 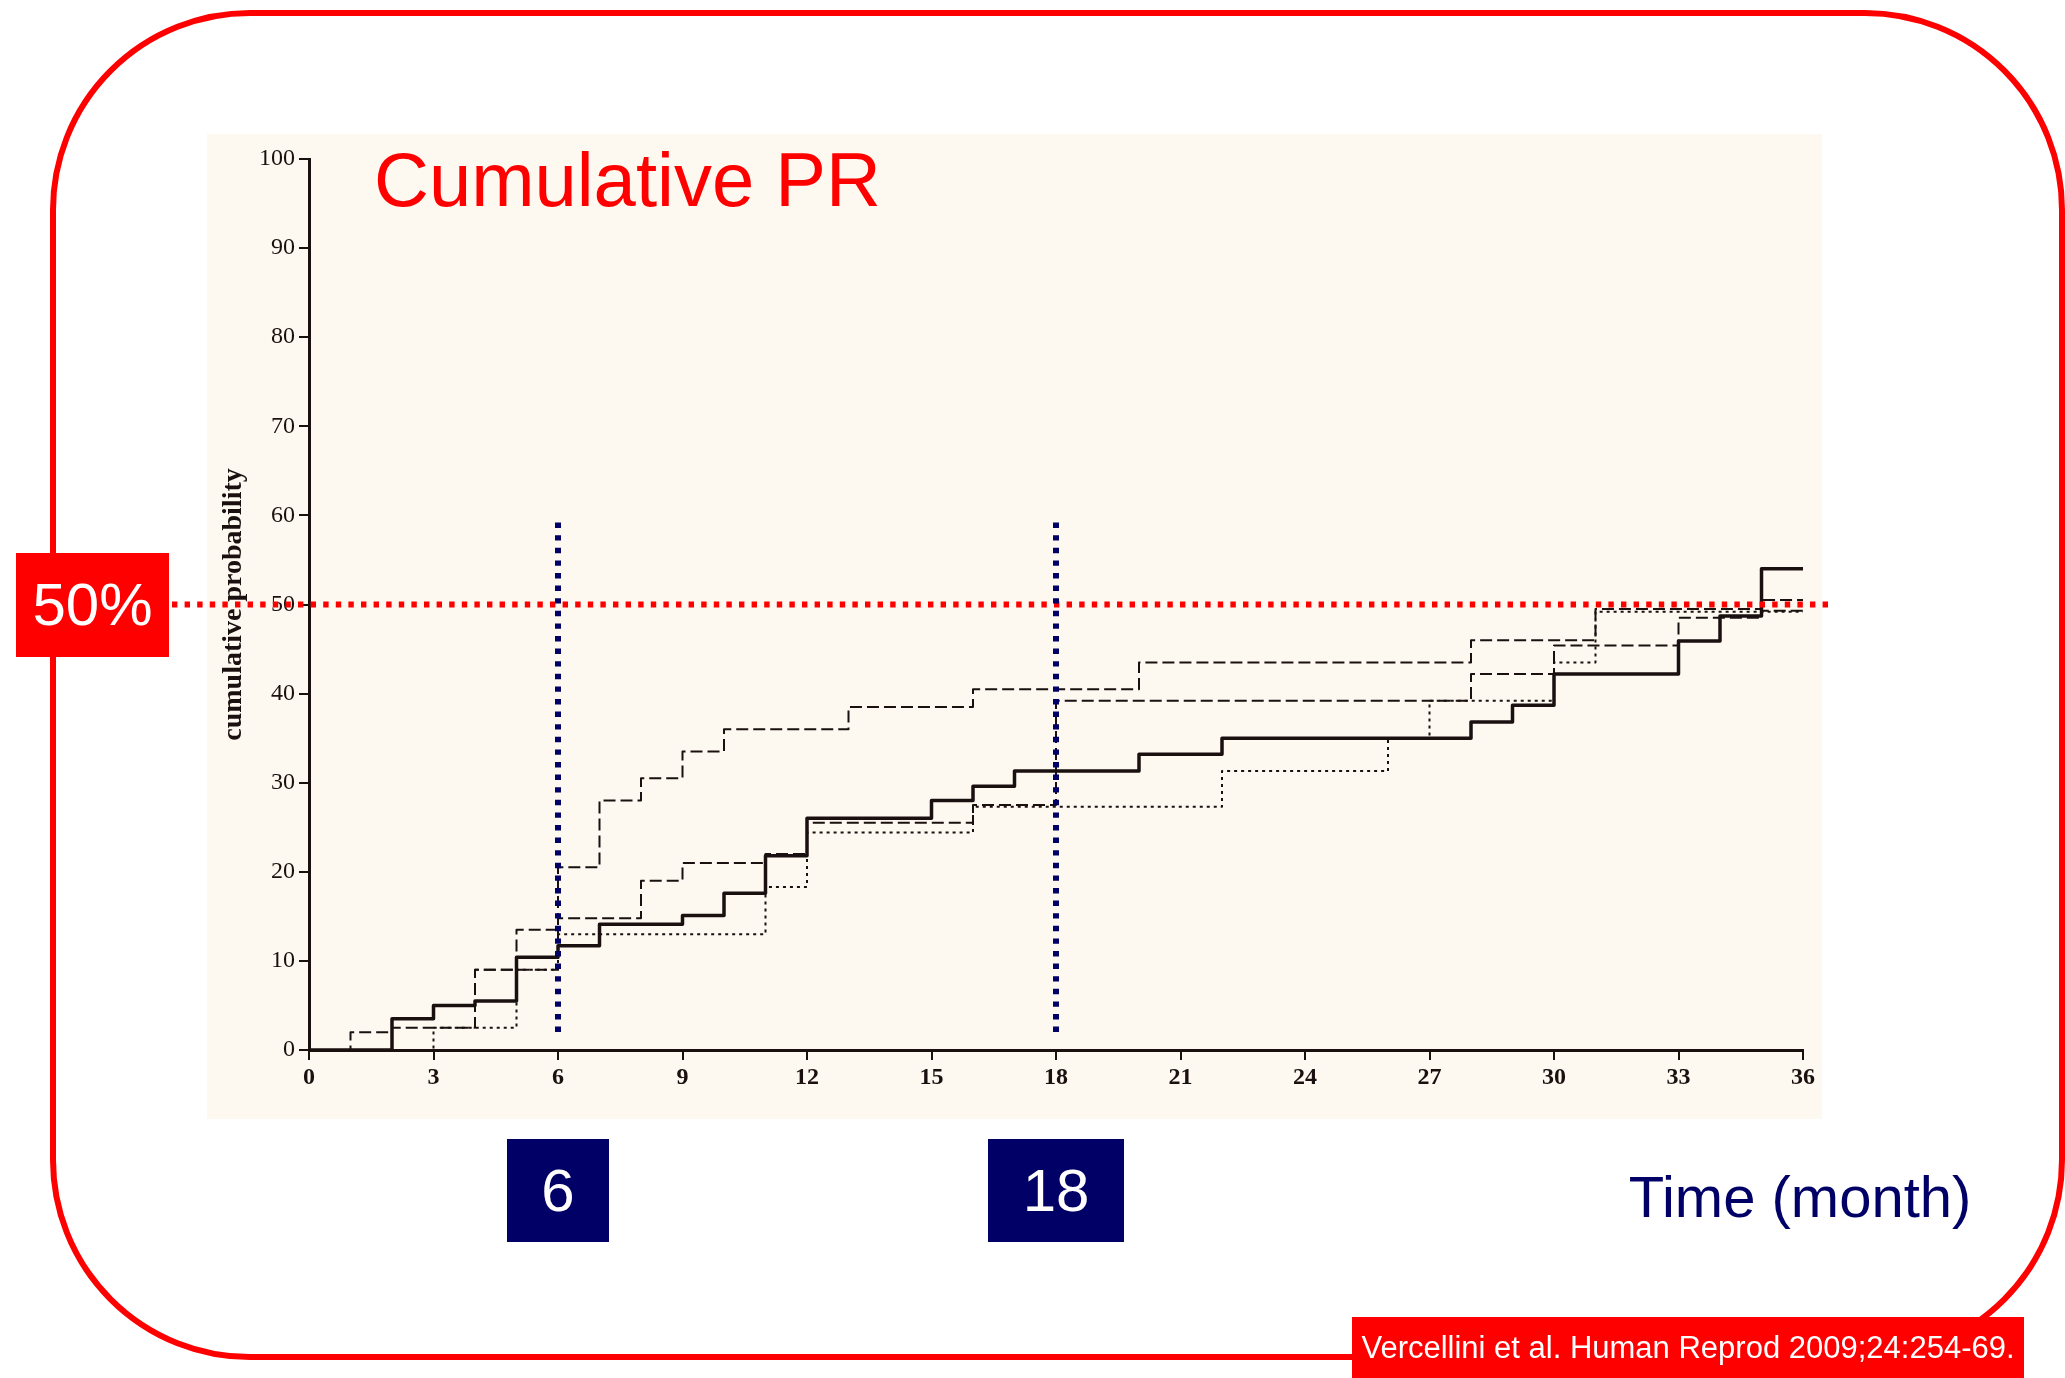 What do you see at coordinates (1056, 1075) in the screenshot?
I see `x-tick-label: 18` at bounding box center [1056, 1075].